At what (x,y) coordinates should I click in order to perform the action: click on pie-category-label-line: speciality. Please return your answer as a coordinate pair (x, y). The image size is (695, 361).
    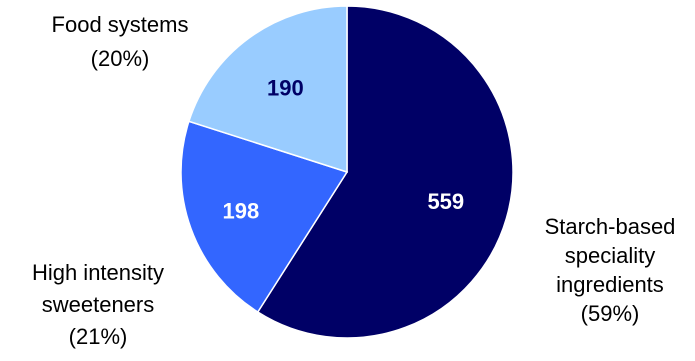
    Looking at the image, I should click on (610, 255).